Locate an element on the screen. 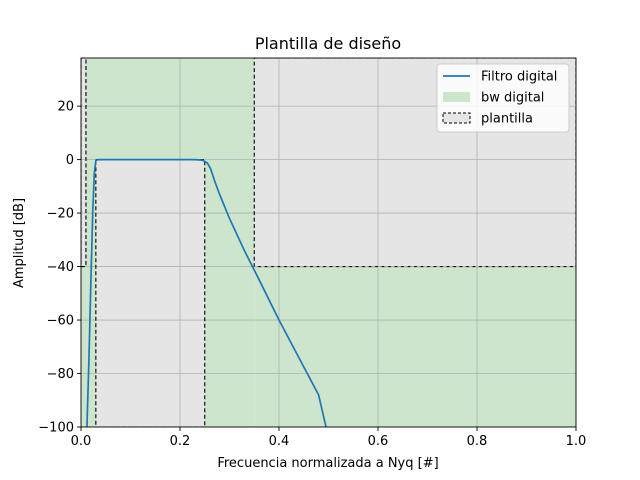 This screenshot has width=640, height=480. y-tick-label: 20 is located at coordinates (65, 107).